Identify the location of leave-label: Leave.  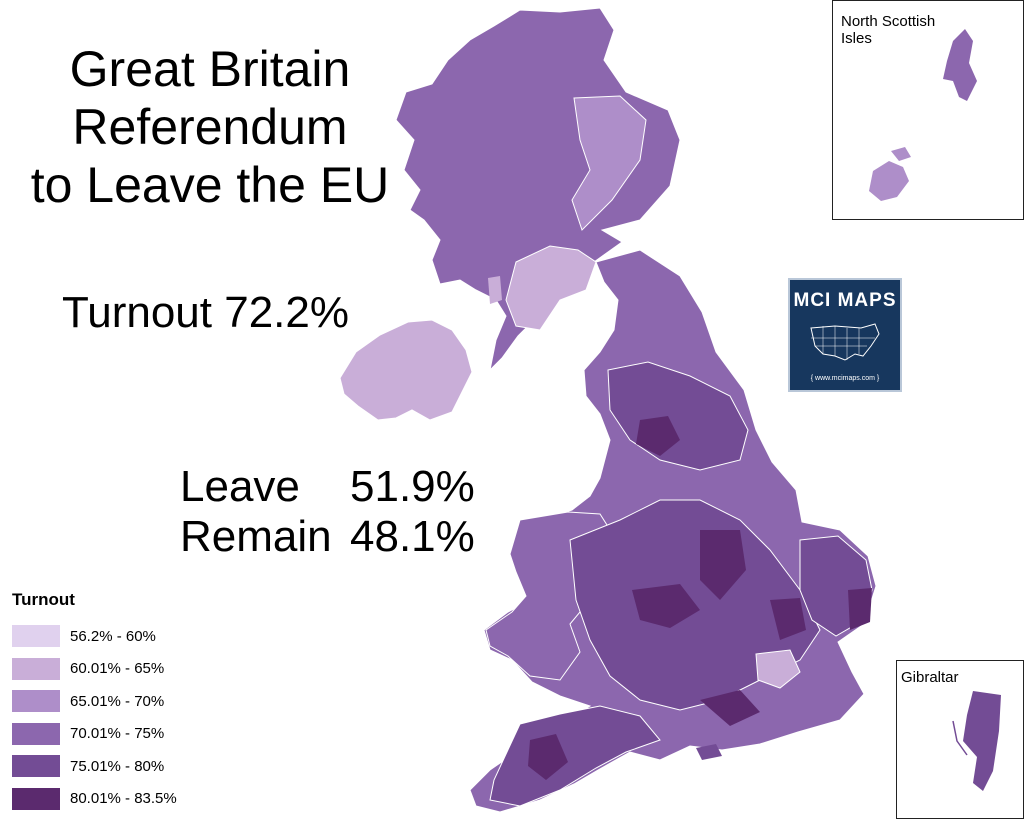
(240, 486).